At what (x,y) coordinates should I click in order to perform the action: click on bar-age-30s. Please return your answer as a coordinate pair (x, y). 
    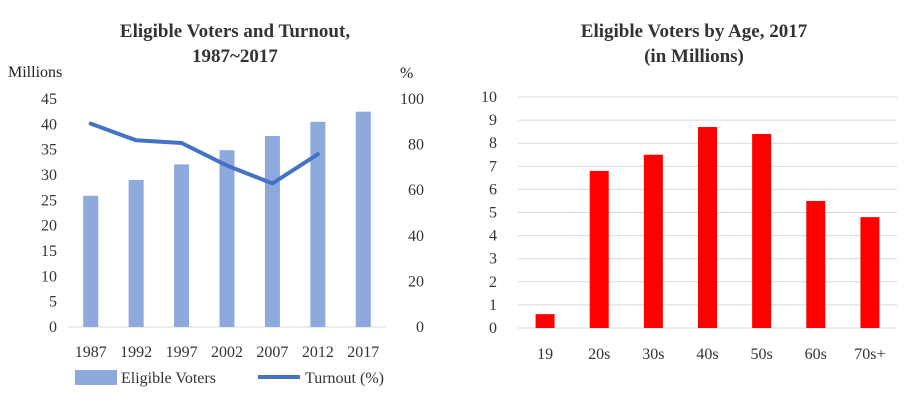
    Looking at the image, I should click on (653, 241).